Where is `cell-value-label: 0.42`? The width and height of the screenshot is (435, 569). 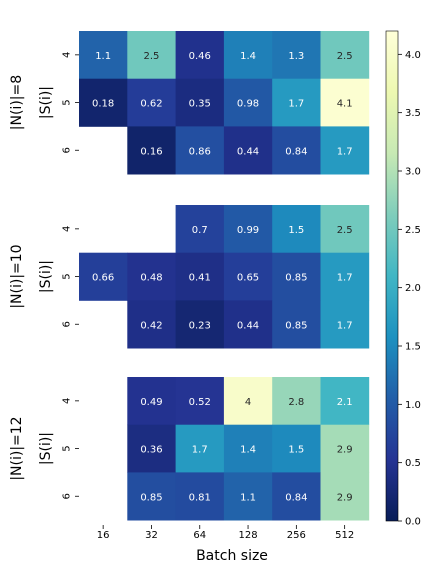 cell-value-label: 0.42 is located at coordinates (151, 325).